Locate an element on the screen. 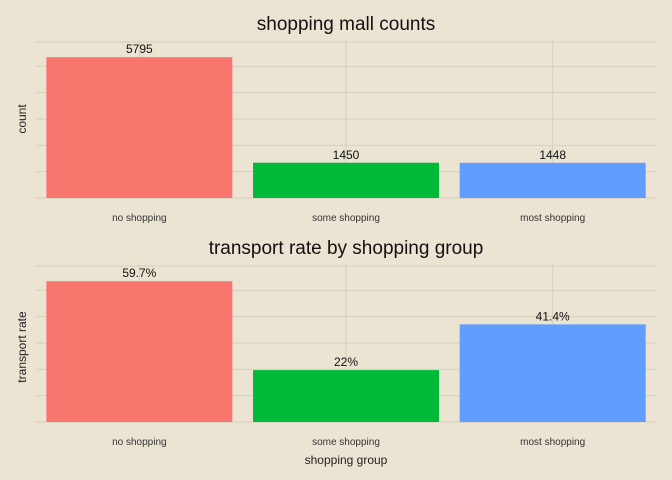 This screenshot has width=672, height=480. data-labels: 59.7% 22% 41.4% is located at coordinates (346, 317).